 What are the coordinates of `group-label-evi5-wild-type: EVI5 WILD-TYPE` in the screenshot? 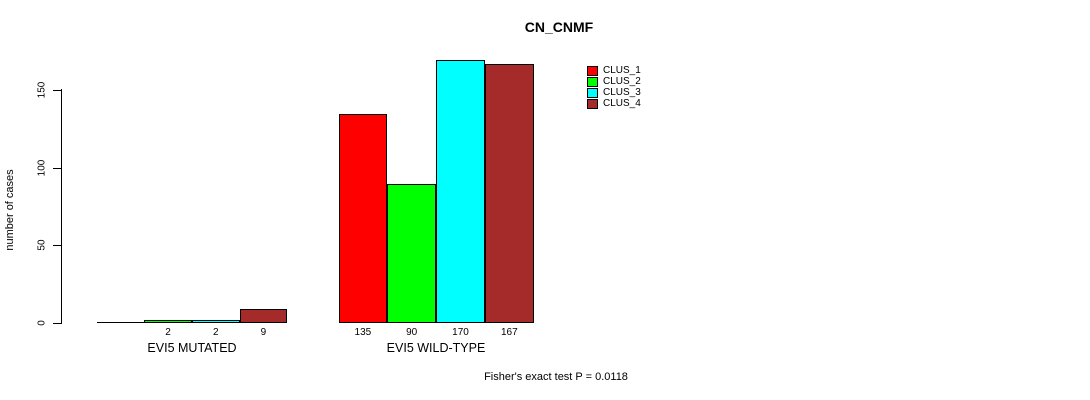 It's located at (436, 348).